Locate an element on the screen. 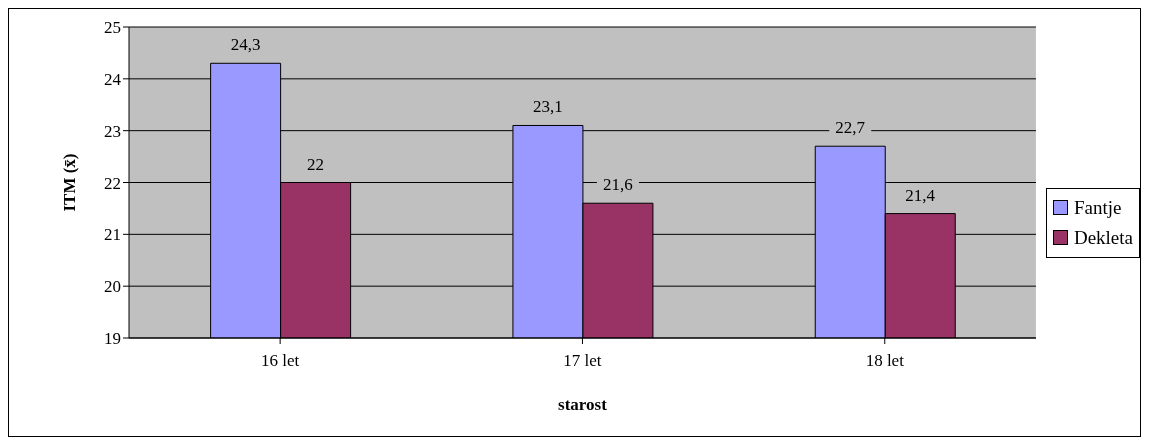 The width and height of the screenshot is (1149, 445). x-tick-label: 16 let is located at coordinates (280, 361).